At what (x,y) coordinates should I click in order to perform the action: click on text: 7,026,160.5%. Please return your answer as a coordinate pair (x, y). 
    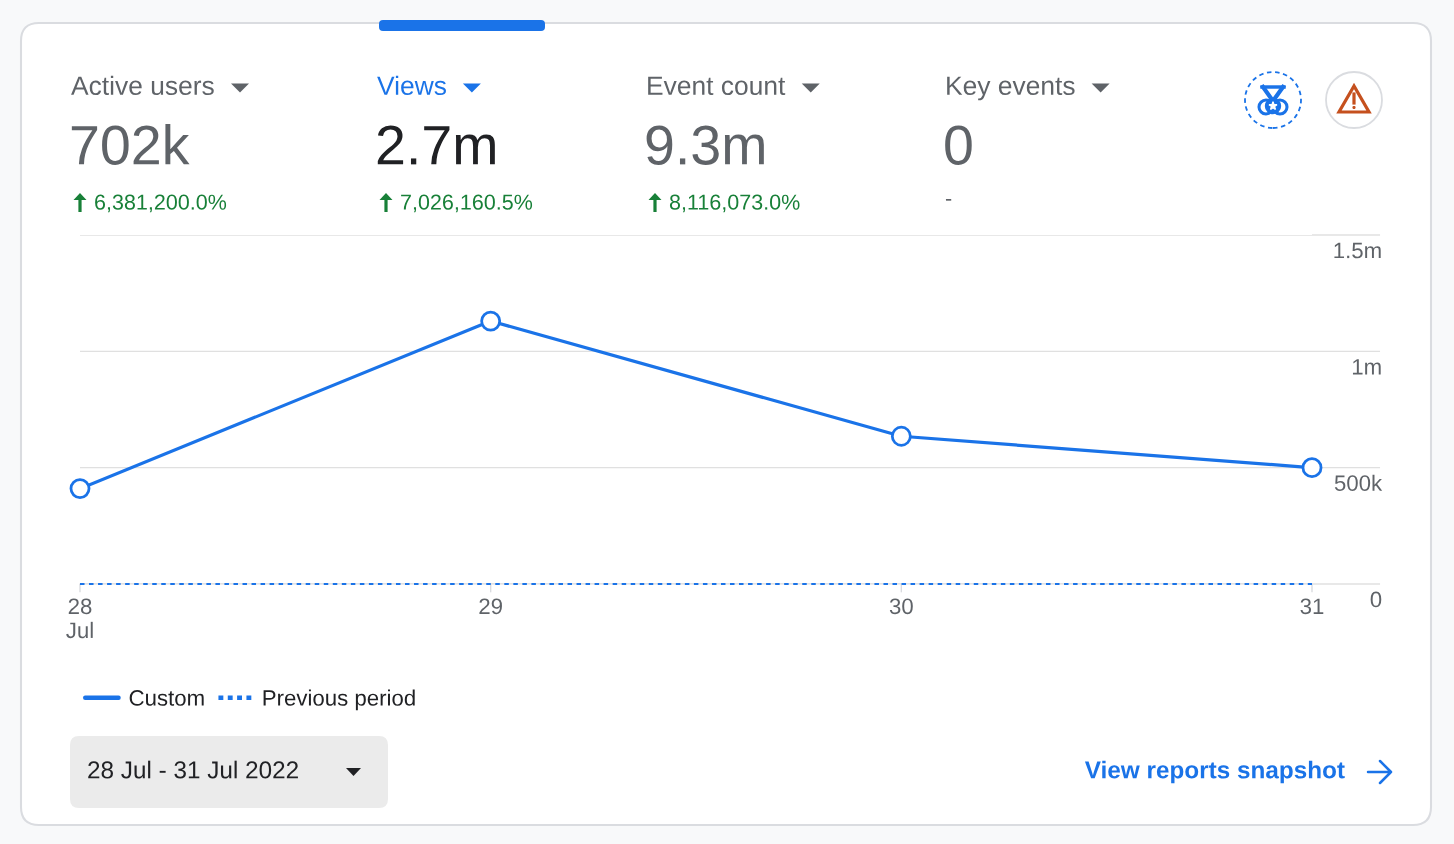
    Looking at the image, I should click on (467, 203).